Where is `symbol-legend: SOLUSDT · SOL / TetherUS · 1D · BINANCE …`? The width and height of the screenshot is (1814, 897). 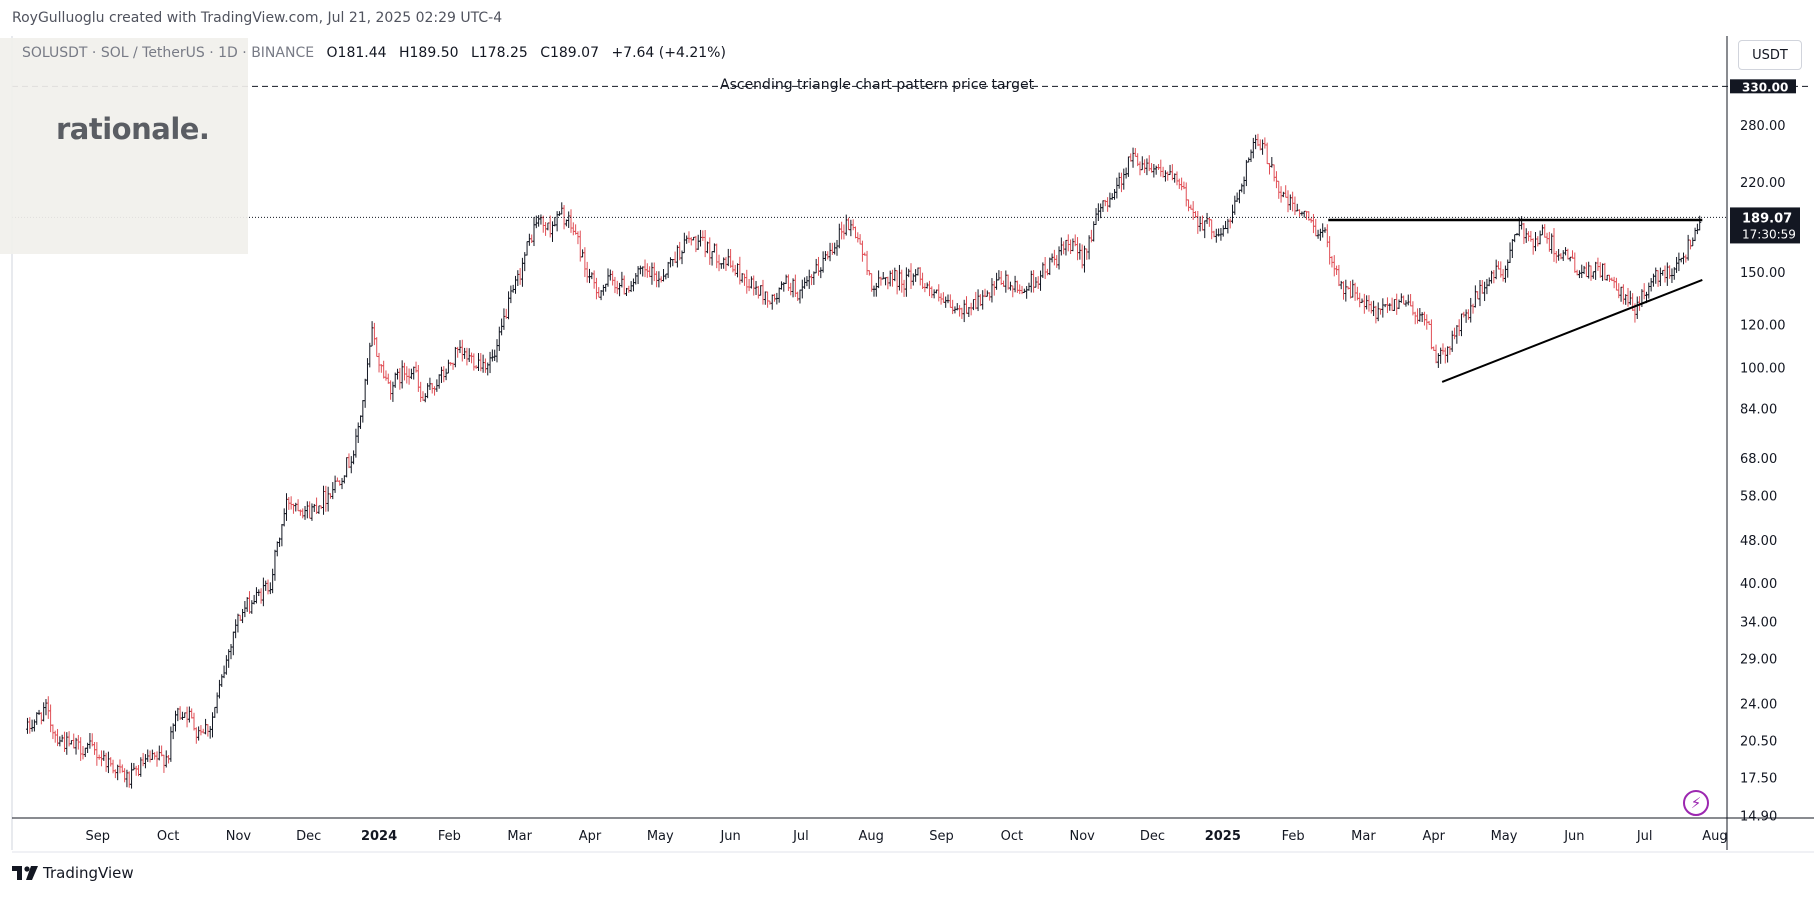
symbol-legend: SOLUSDT · SOL / TetherUS · 1D · BINANCE … is located at coordinates (378, 53).